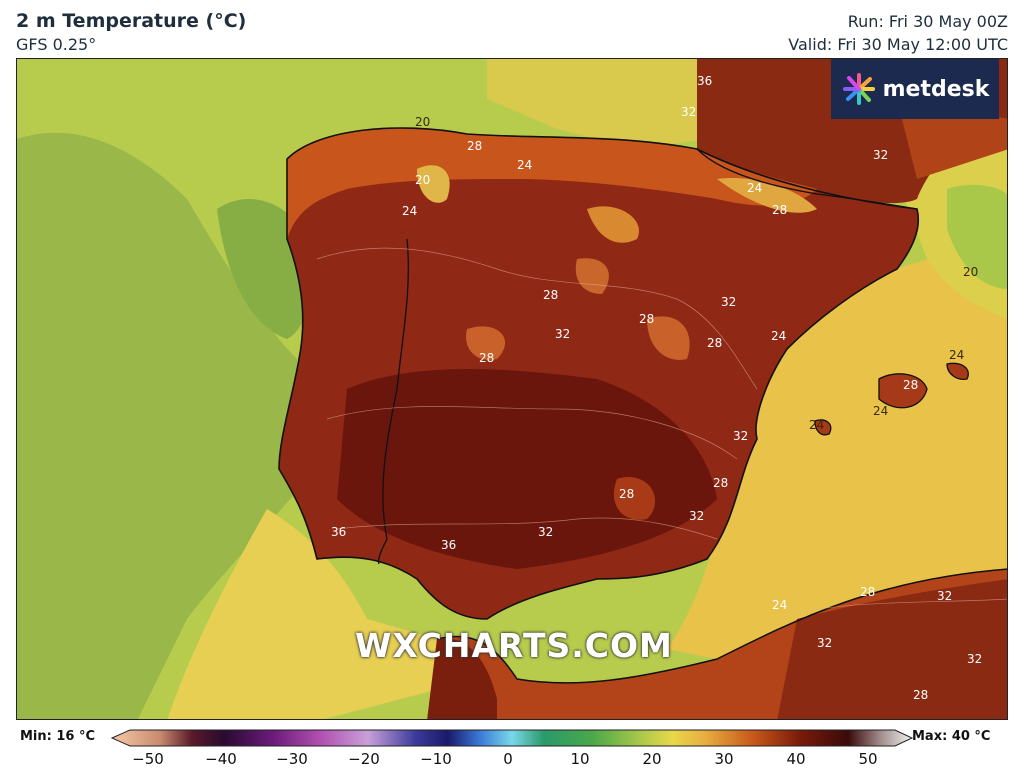  I want to click on colorbar-tick: −40, so click(221, 759).